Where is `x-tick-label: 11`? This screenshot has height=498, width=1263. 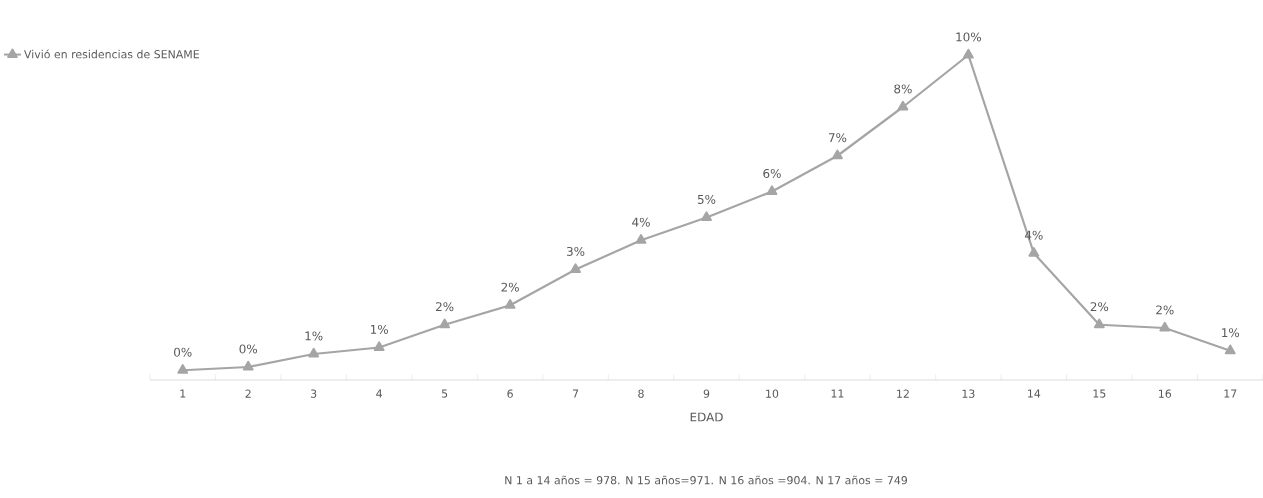
x-tick-label: 11 is located at coordinates (837, 393).